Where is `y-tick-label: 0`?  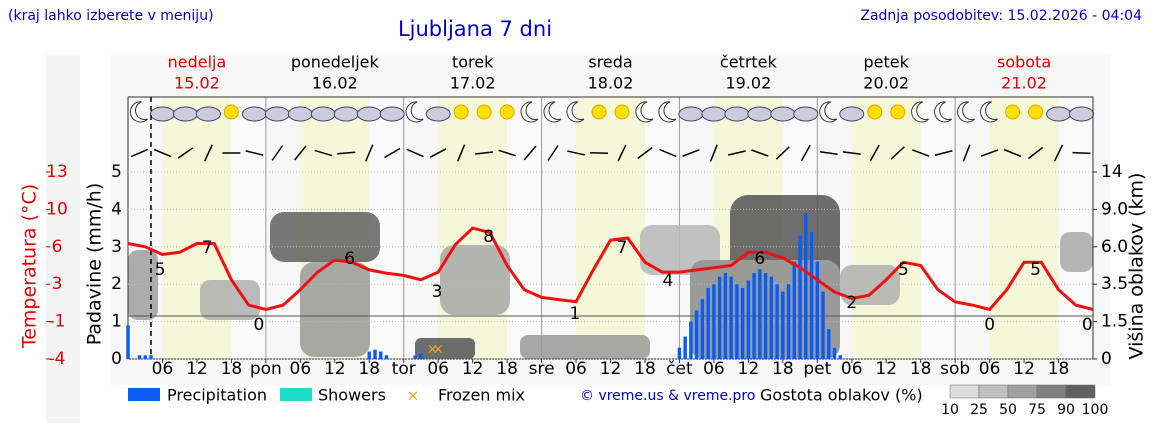 y-tick-label: 0 is located at coordinates (116, 359).